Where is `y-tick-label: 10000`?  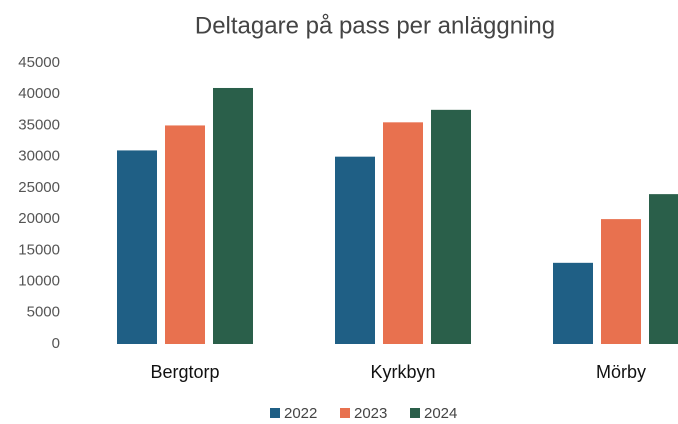 y-tick-label: 10000 is located at coordinates (39, 281).